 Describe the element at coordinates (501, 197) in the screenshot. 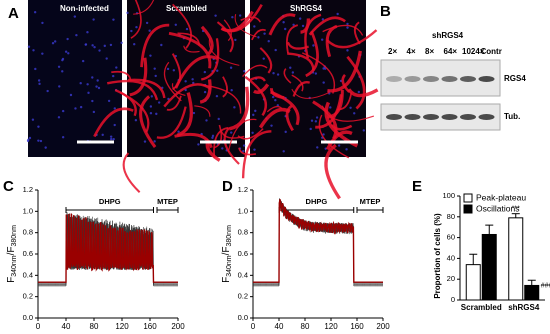

I see `legend-label: Peak-plateau` at that location.